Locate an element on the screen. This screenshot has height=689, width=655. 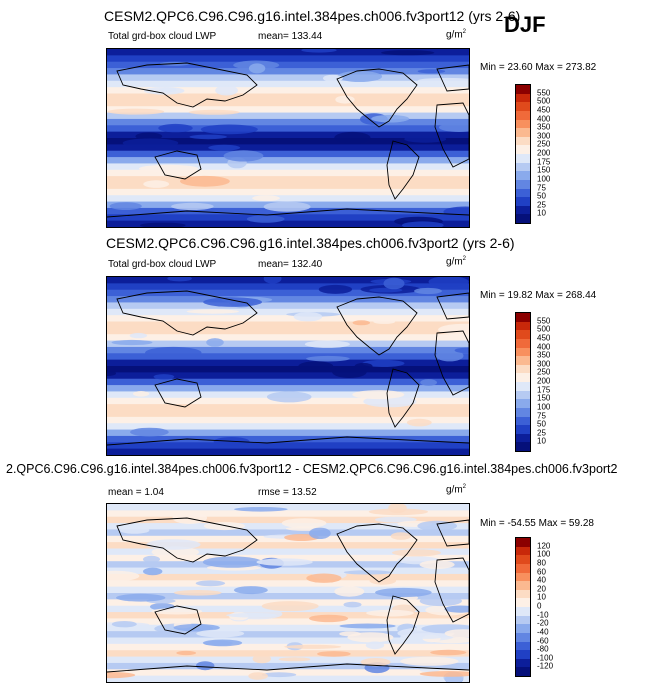
panel3-mean: mean = 1.04 is located at coordinates (136, 492).